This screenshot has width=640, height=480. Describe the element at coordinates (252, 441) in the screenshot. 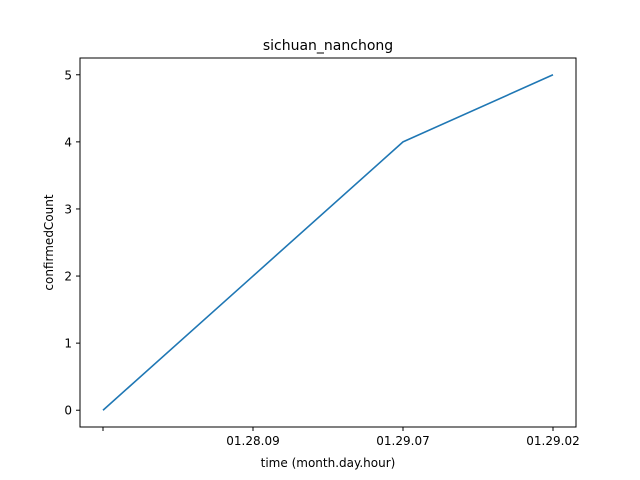

I see `x-tick-label: 01.28.09` at that location.